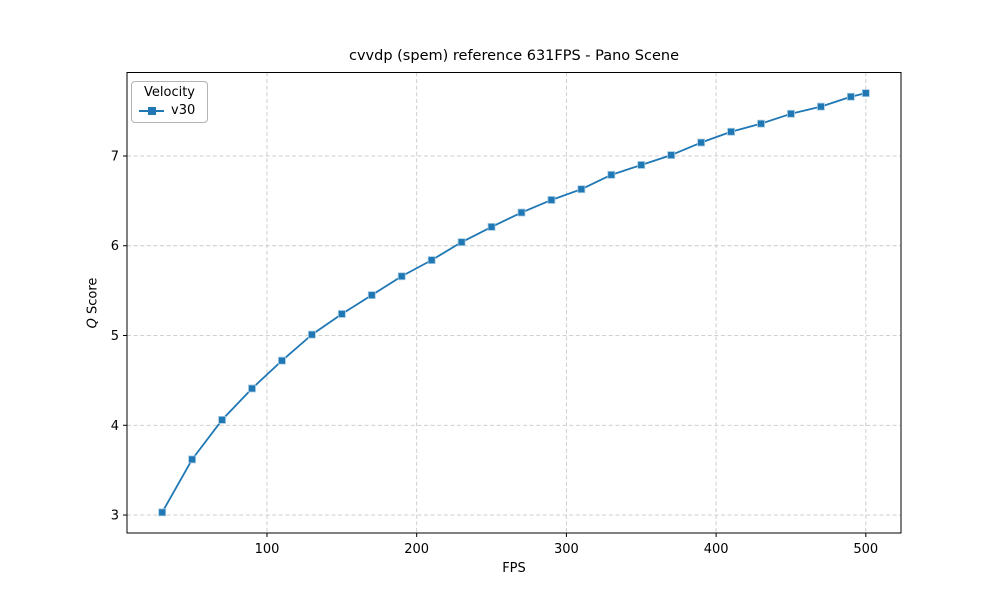 This screenshot has width=1000, height=600. What do you see at coordinates (416, 549) in the screenshot?
I see `x-tick-label: 200` at bounding box center [416, 549].